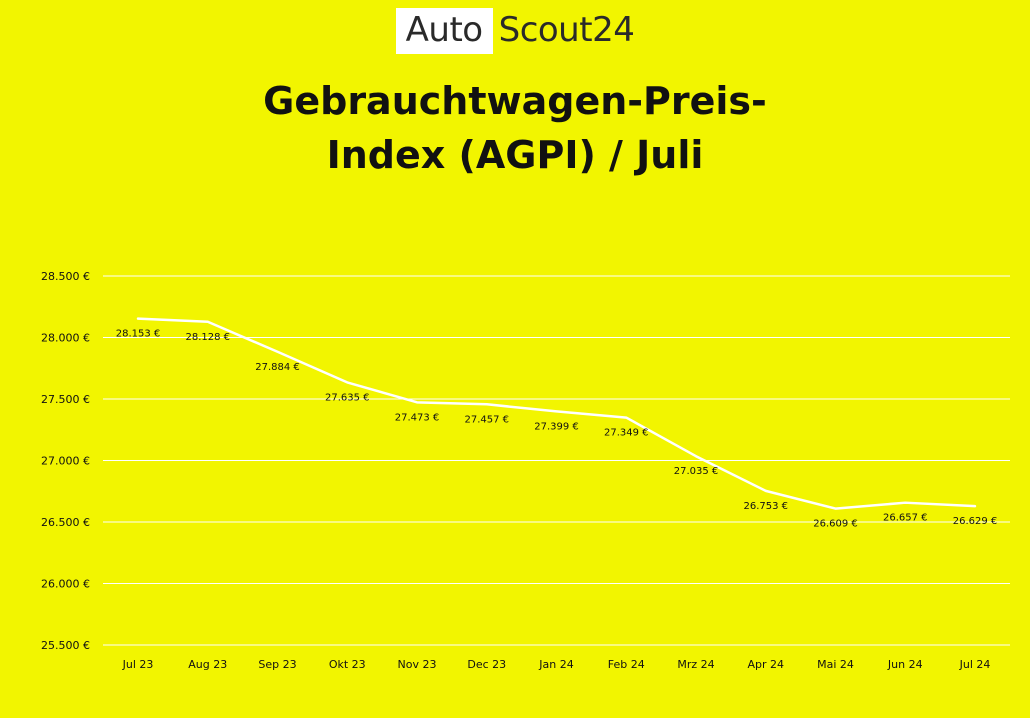 The width and height of the screenshot is (1030, 718). What do you see at coordinates (207, 664) in the screenshot?
I see `x-tick-label: Aug 23` at bounding box center [207, 664].